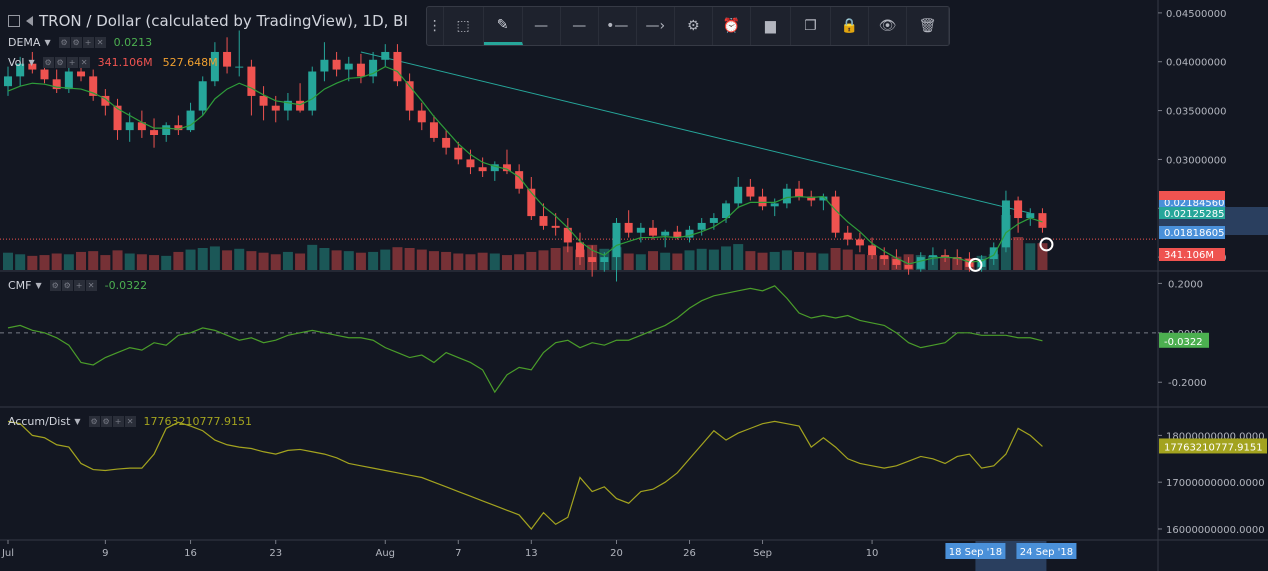 This screenshot has width=1268, height=571. I want to click on vol-legend-value: 341.106M, so click(125, 62).